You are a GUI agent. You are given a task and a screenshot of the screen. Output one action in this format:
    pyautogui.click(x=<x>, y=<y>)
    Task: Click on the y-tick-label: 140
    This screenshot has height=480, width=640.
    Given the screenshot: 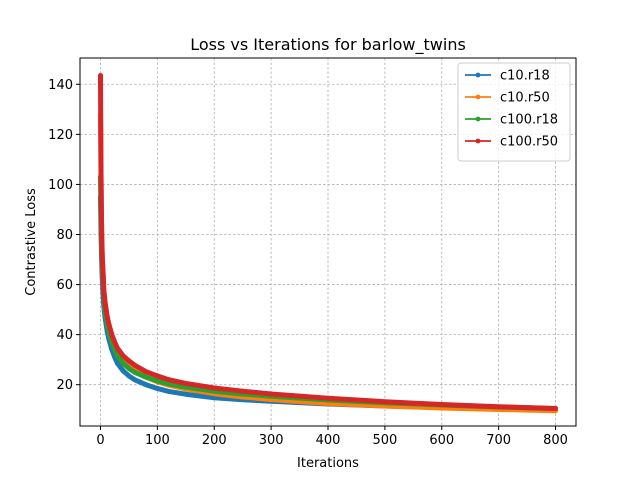 What is the action you would take?
    pyautogui.click(x=60, y=85)
    